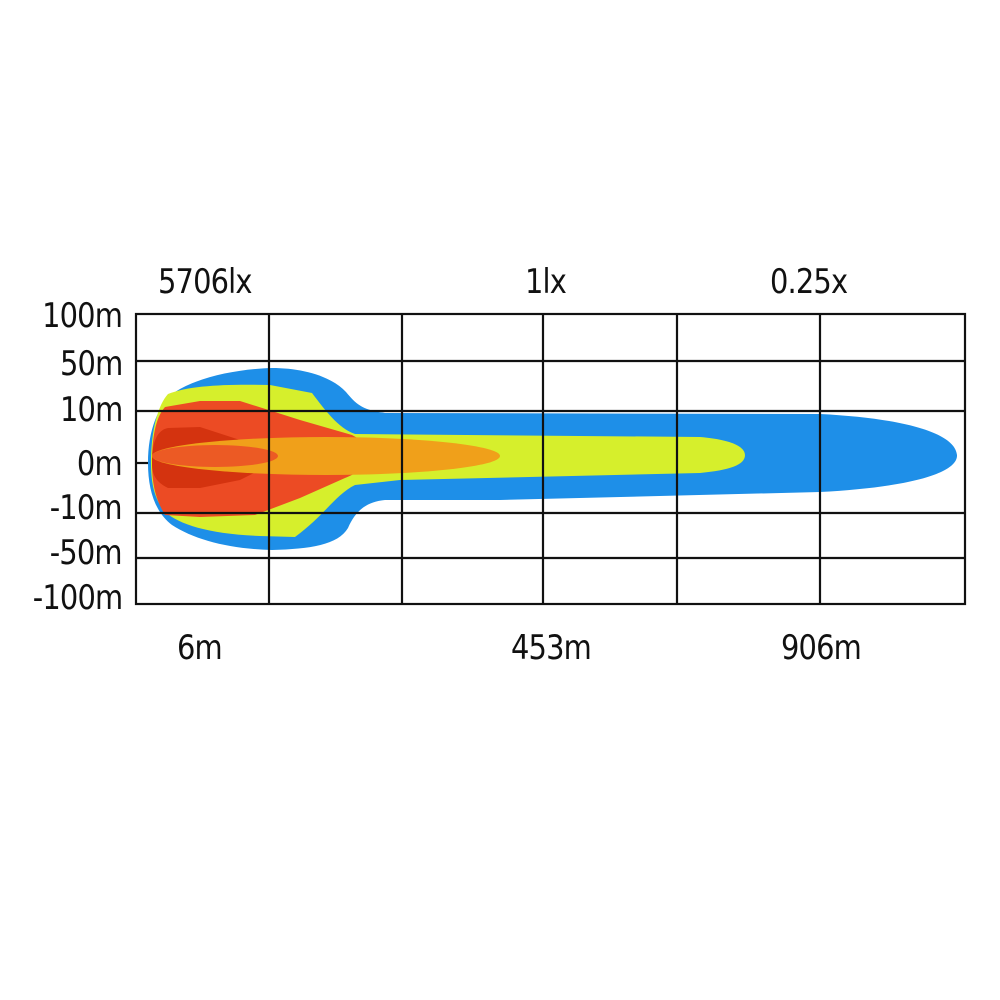 The image size is (1000, 1000). Describe the element at coordinates (91, 364) in the screenshot. I see `y-tick-label: 50m` at that location.